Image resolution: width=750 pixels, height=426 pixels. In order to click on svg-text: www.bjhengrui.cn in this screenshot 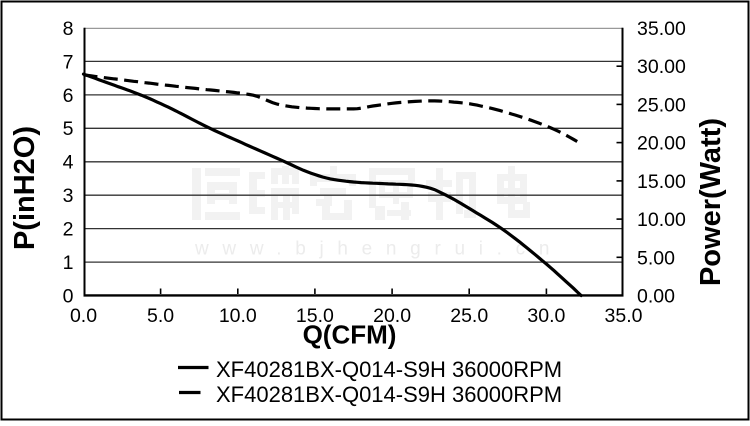, I will do `click(378, 249)`.